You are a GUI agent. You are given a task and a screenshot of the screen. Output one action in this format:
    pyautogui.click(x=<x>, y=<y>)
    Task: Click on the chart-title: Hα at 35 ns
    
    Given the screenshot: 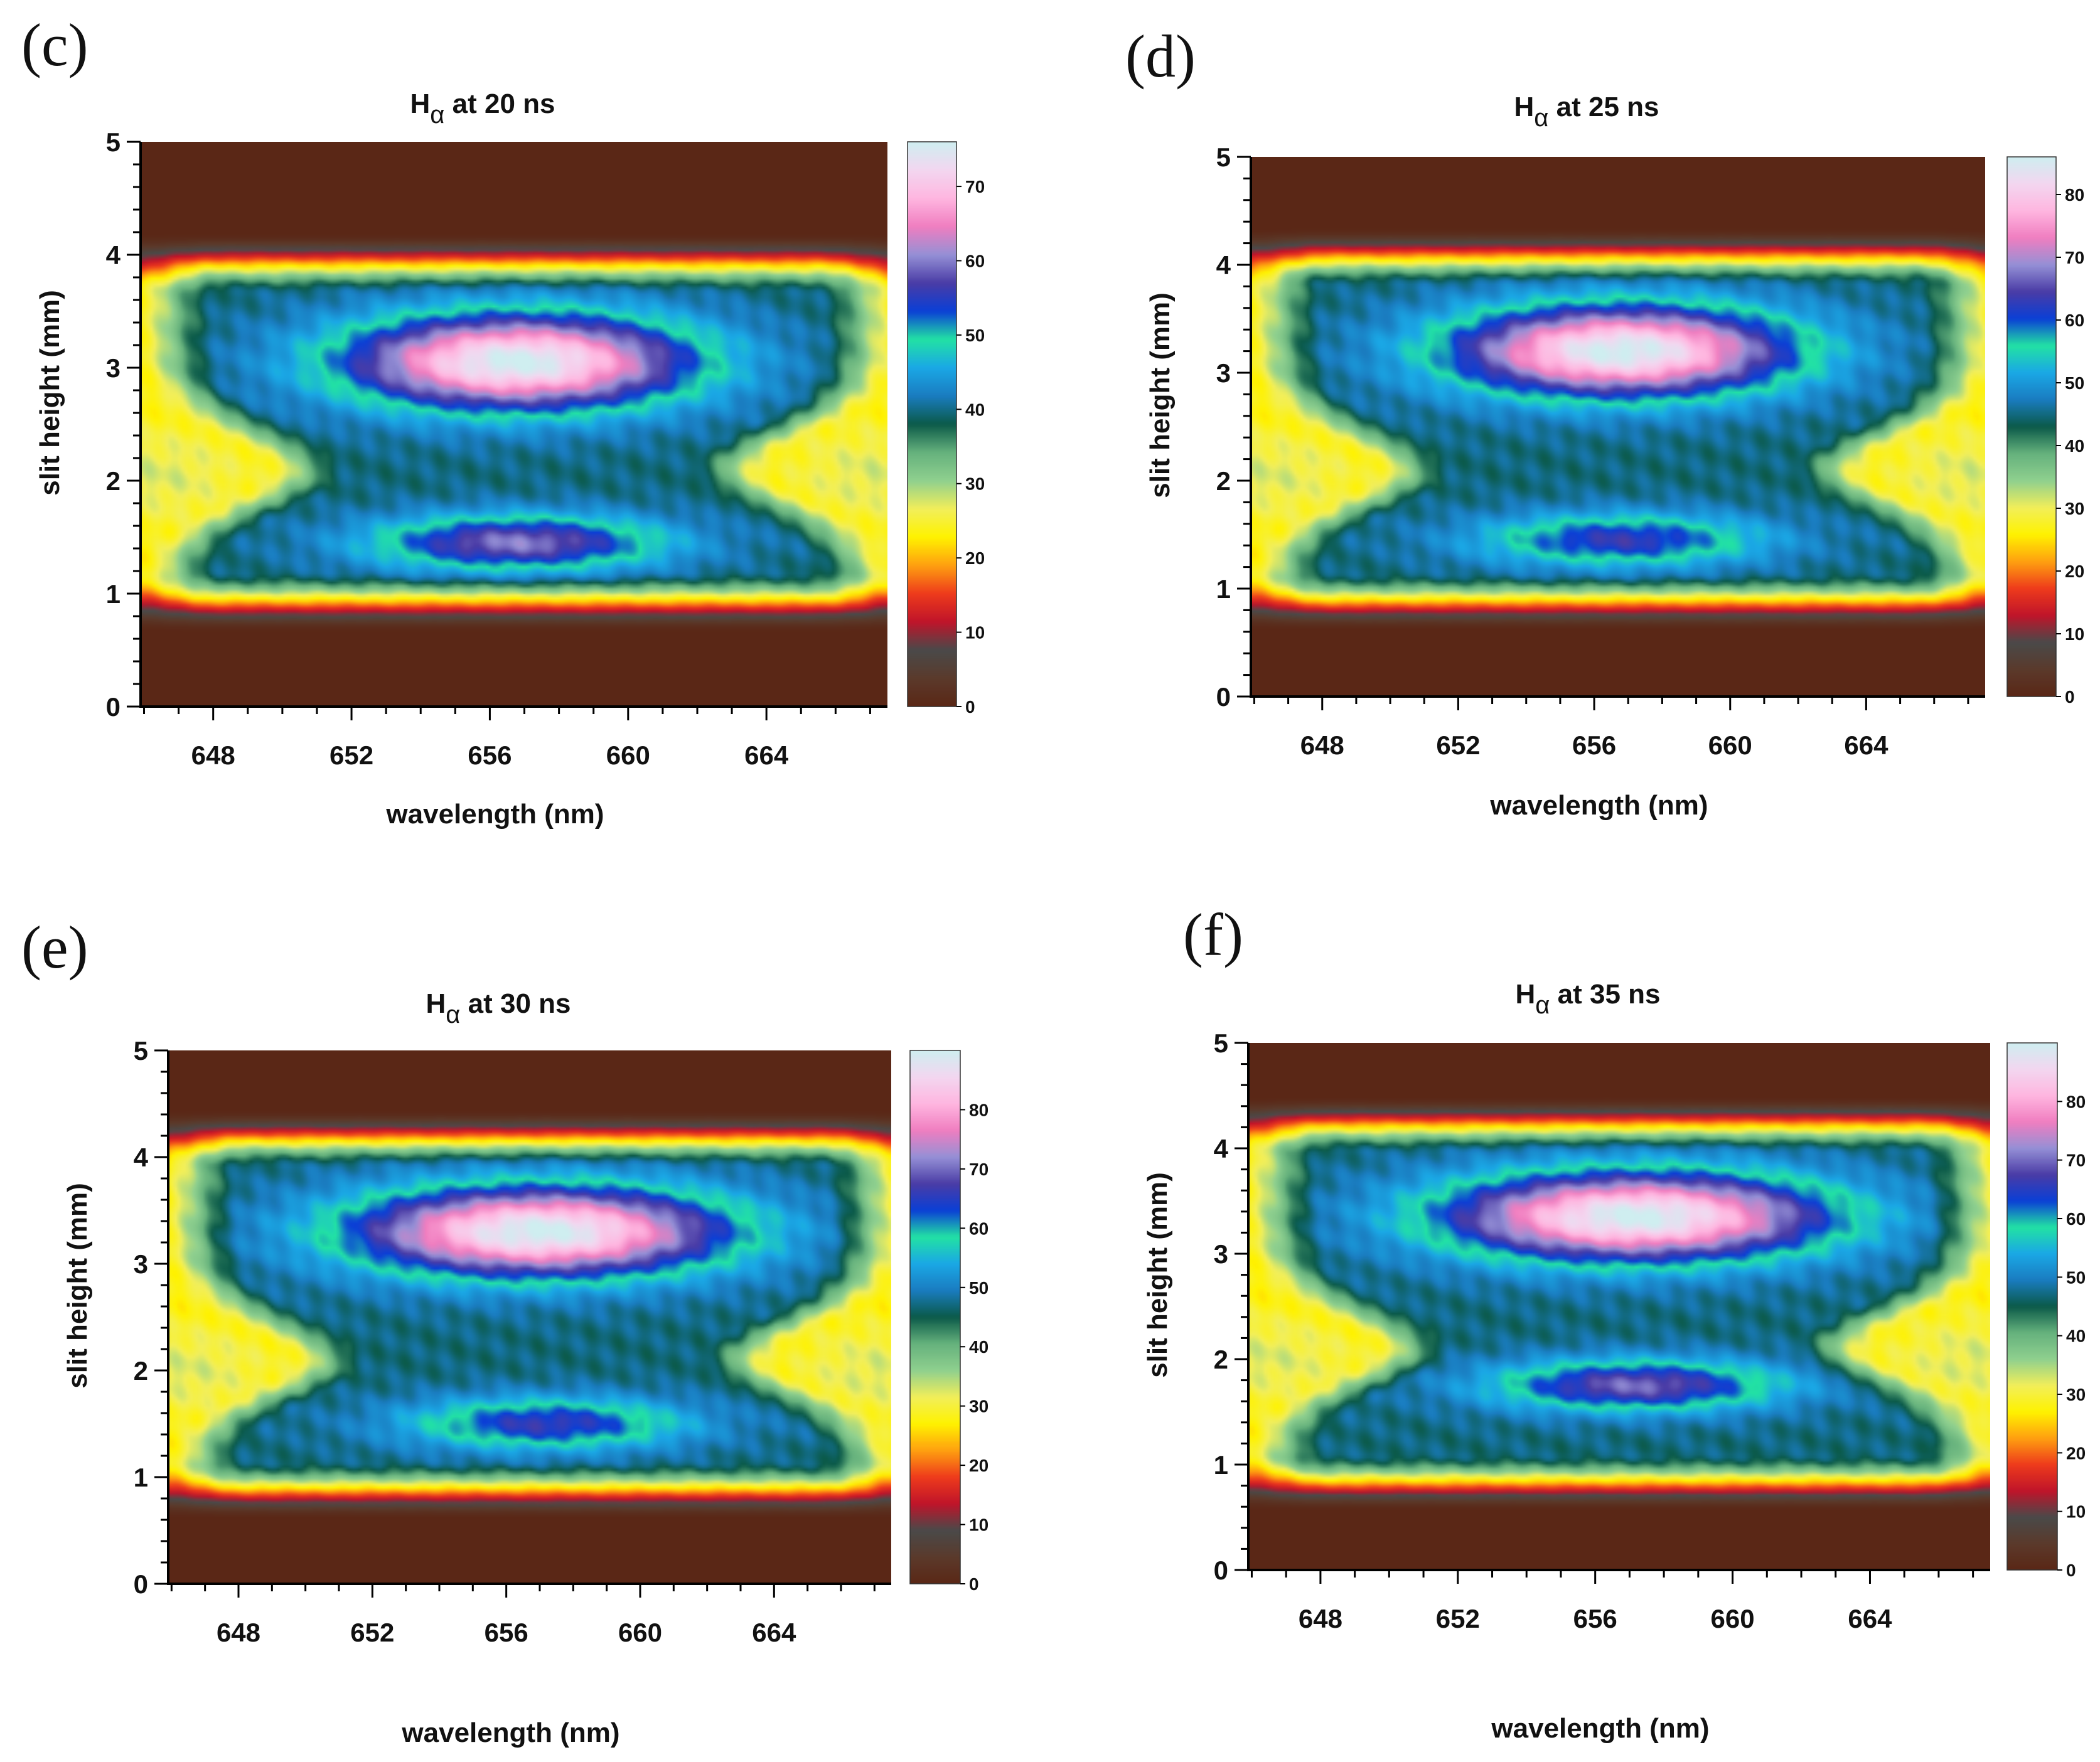 What is the action you would take?
    pyautogui.click(x=1588, y=999)
    